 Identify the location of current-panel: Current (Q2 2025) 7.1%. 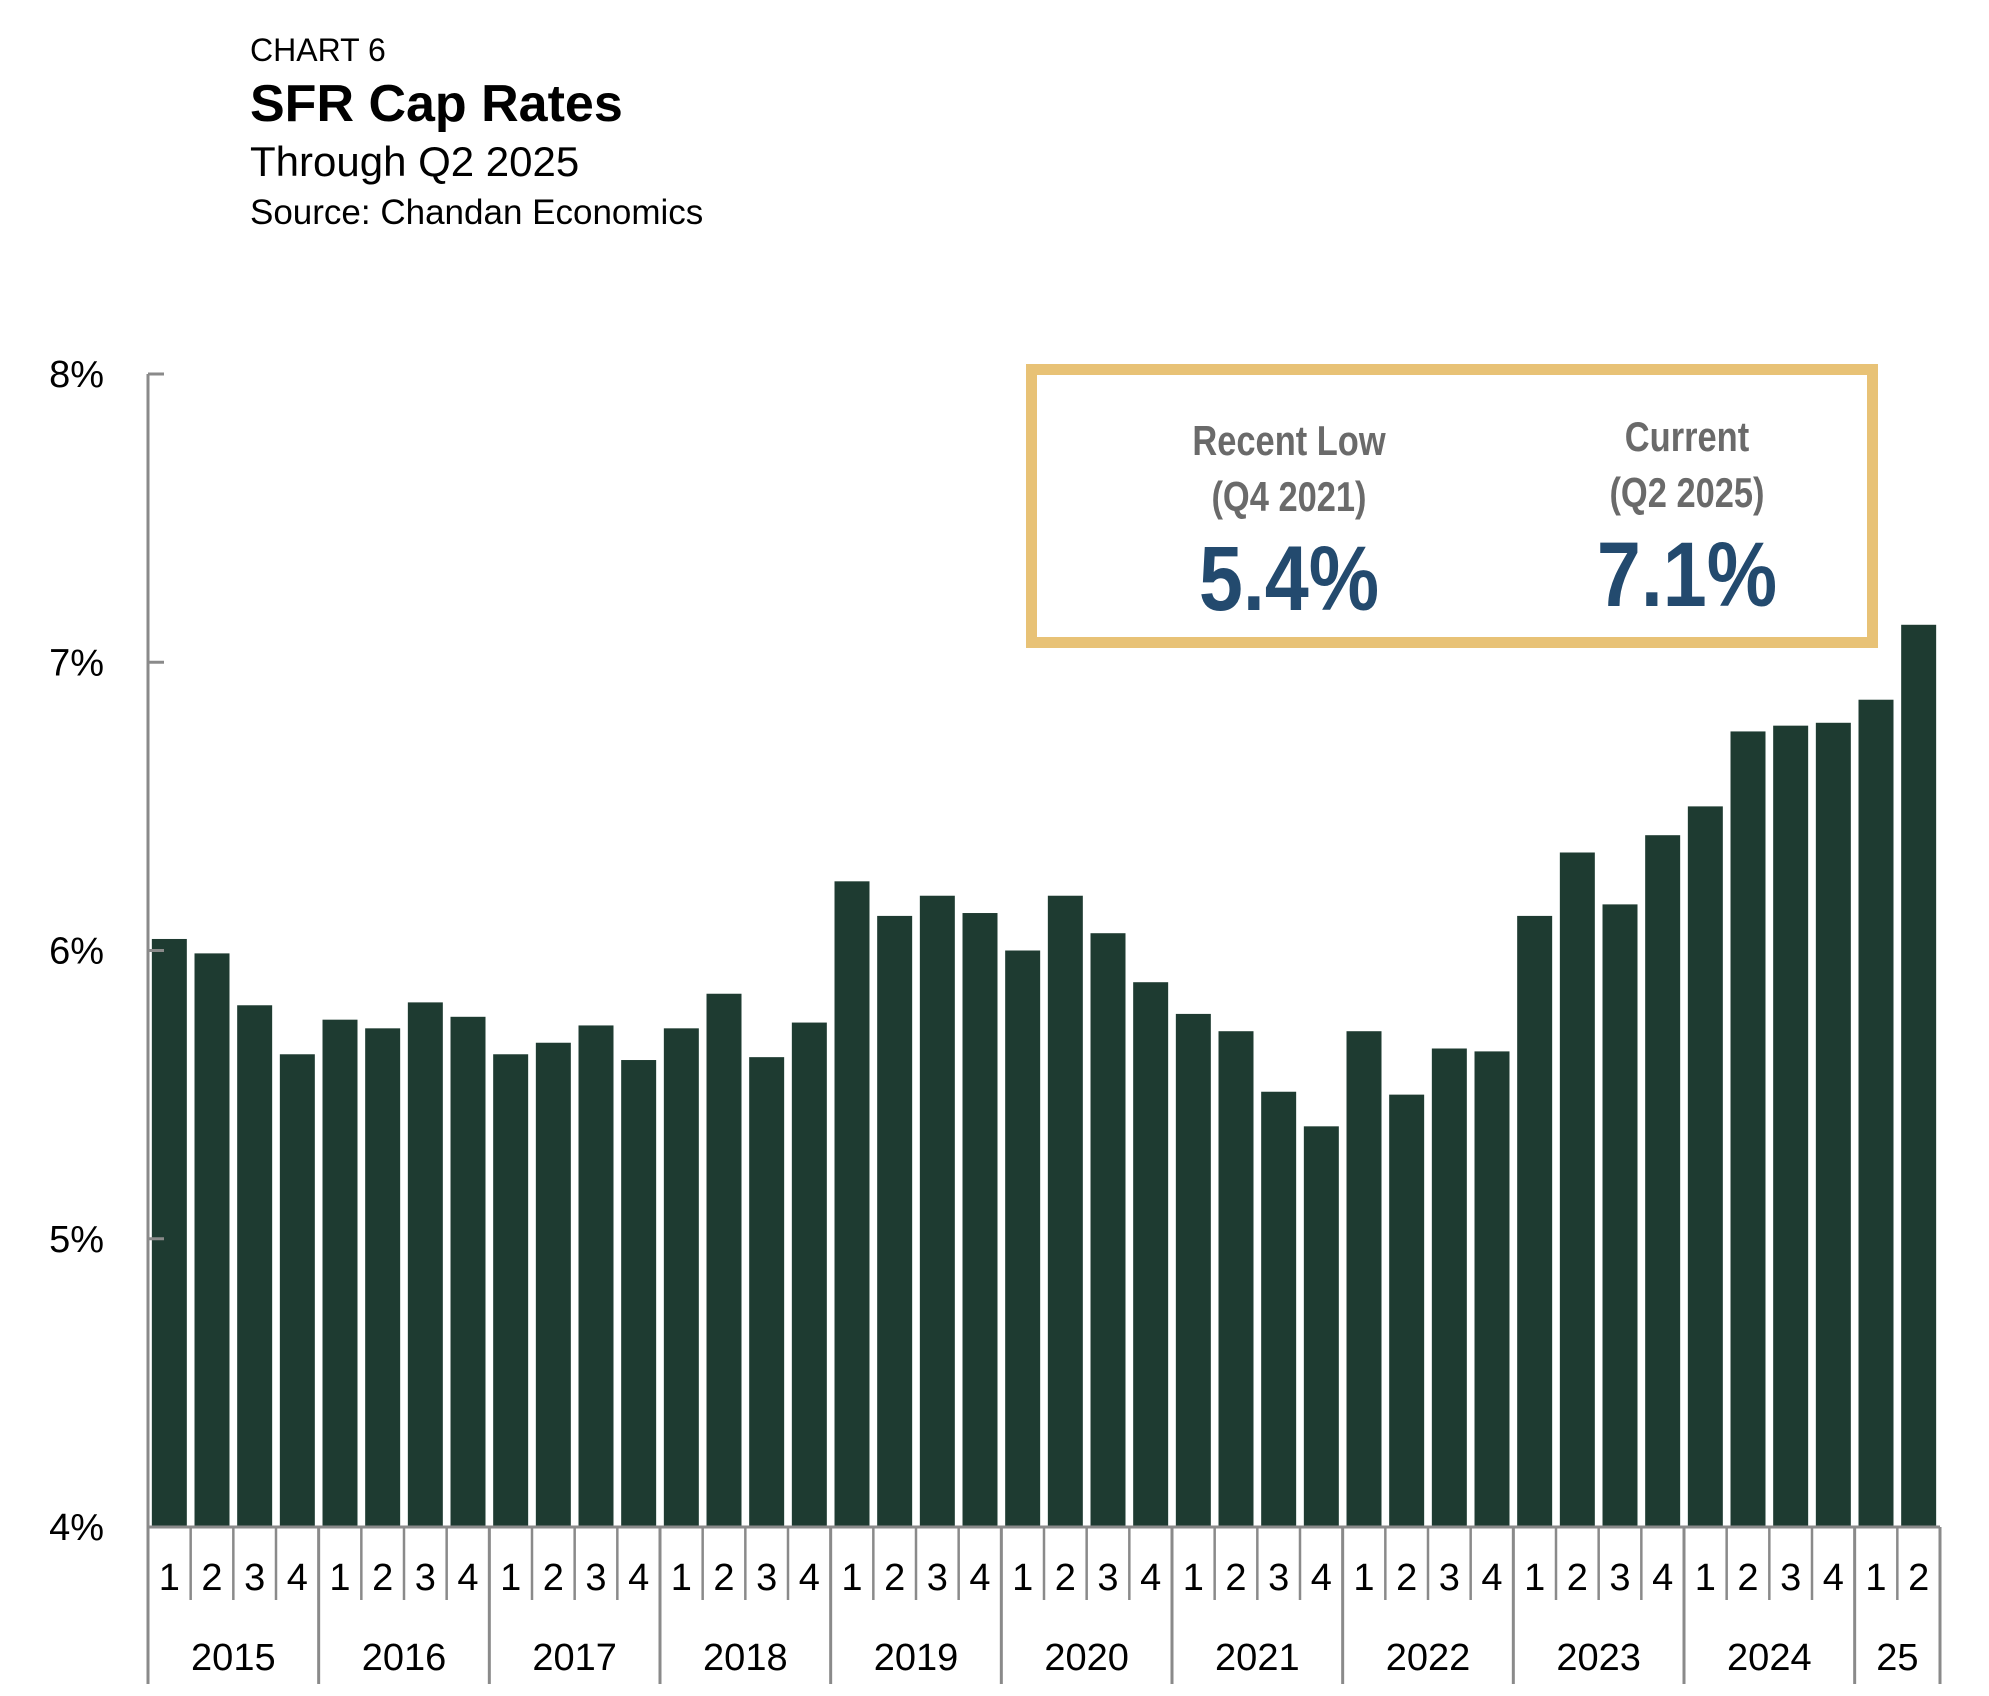
(1687, 517).